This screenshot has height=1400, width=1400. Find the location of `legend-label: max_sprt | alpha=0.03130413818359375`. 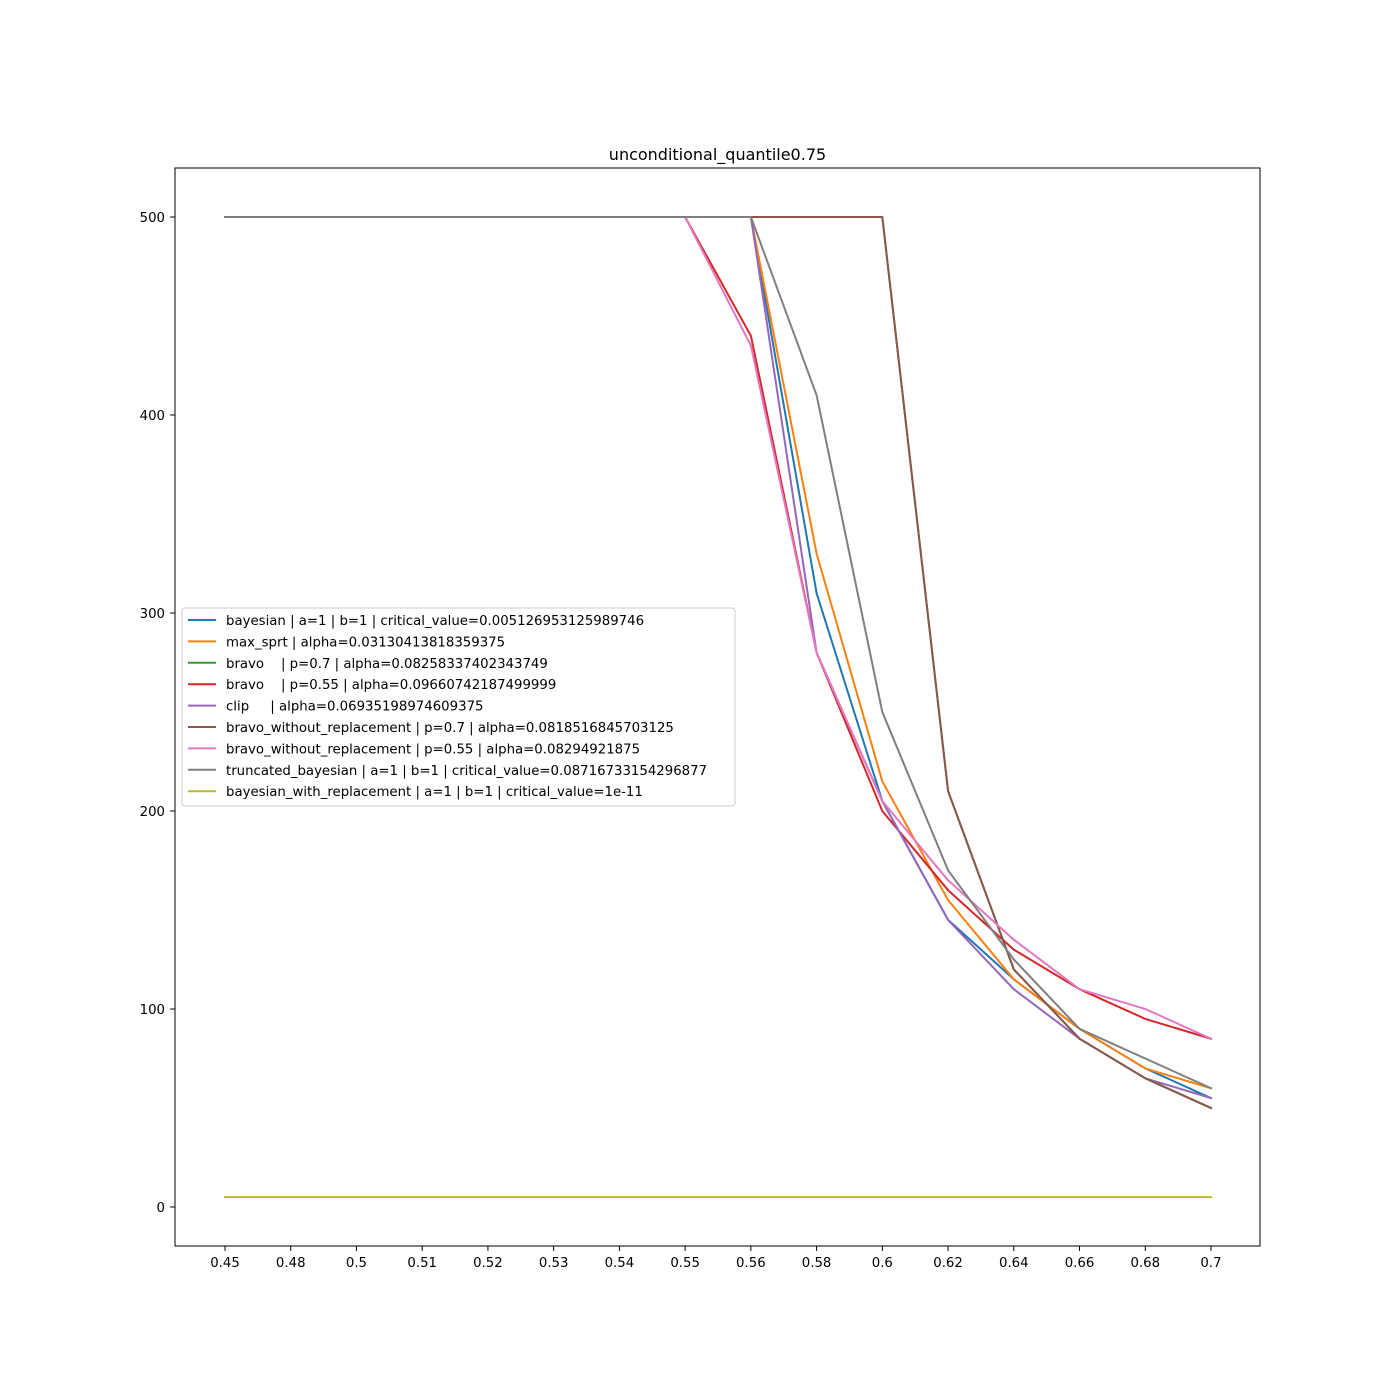

legend-label: max_sprt | alpha=0.03130413818359375 is located at coordinates (365, 642).